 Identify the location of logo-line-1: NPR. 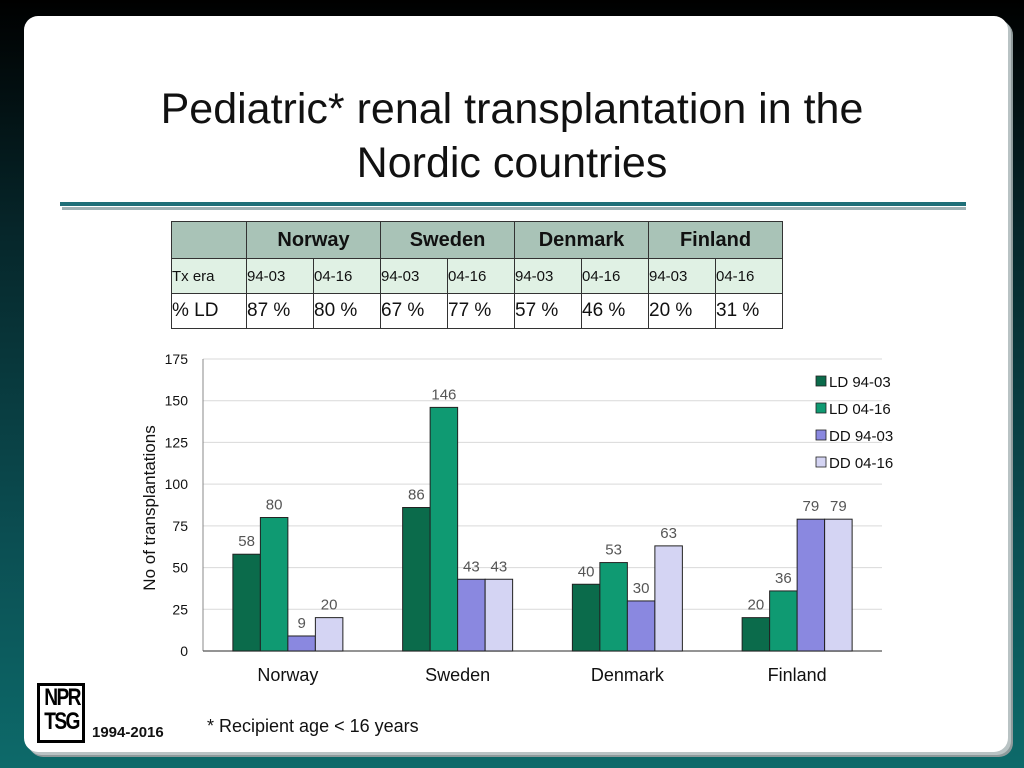
(62, 697).